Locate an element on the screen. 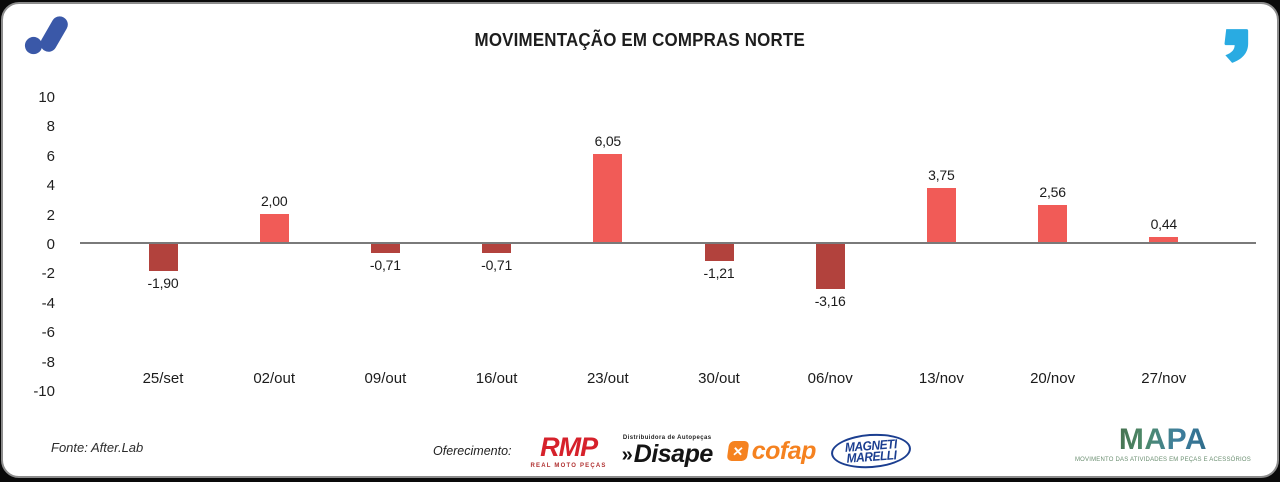  x-tick-label: 06/nov is located at coordinates (830, 378).